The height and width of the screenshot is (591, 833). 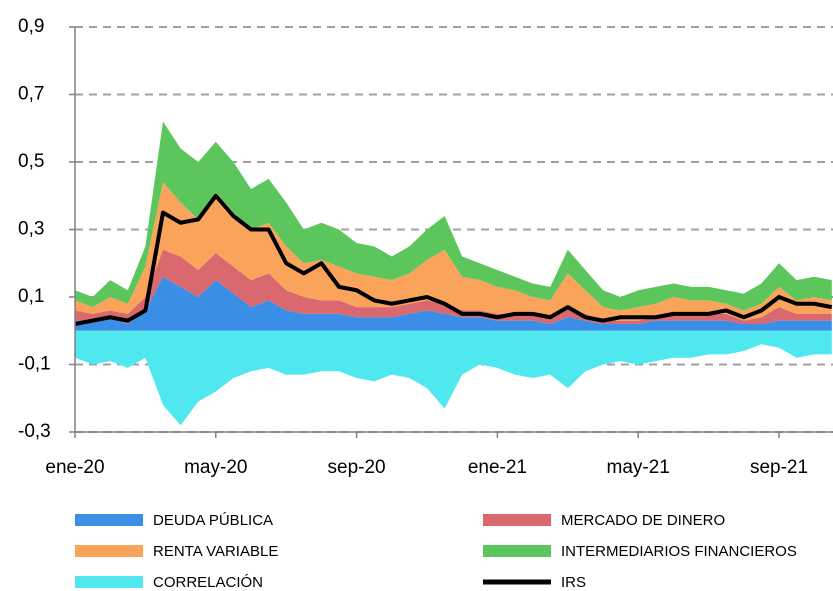 What do you see at coordinates (215, 467) in the screenshot?
I see `x-tick-label: may-20` at bounding box center [215, 467].